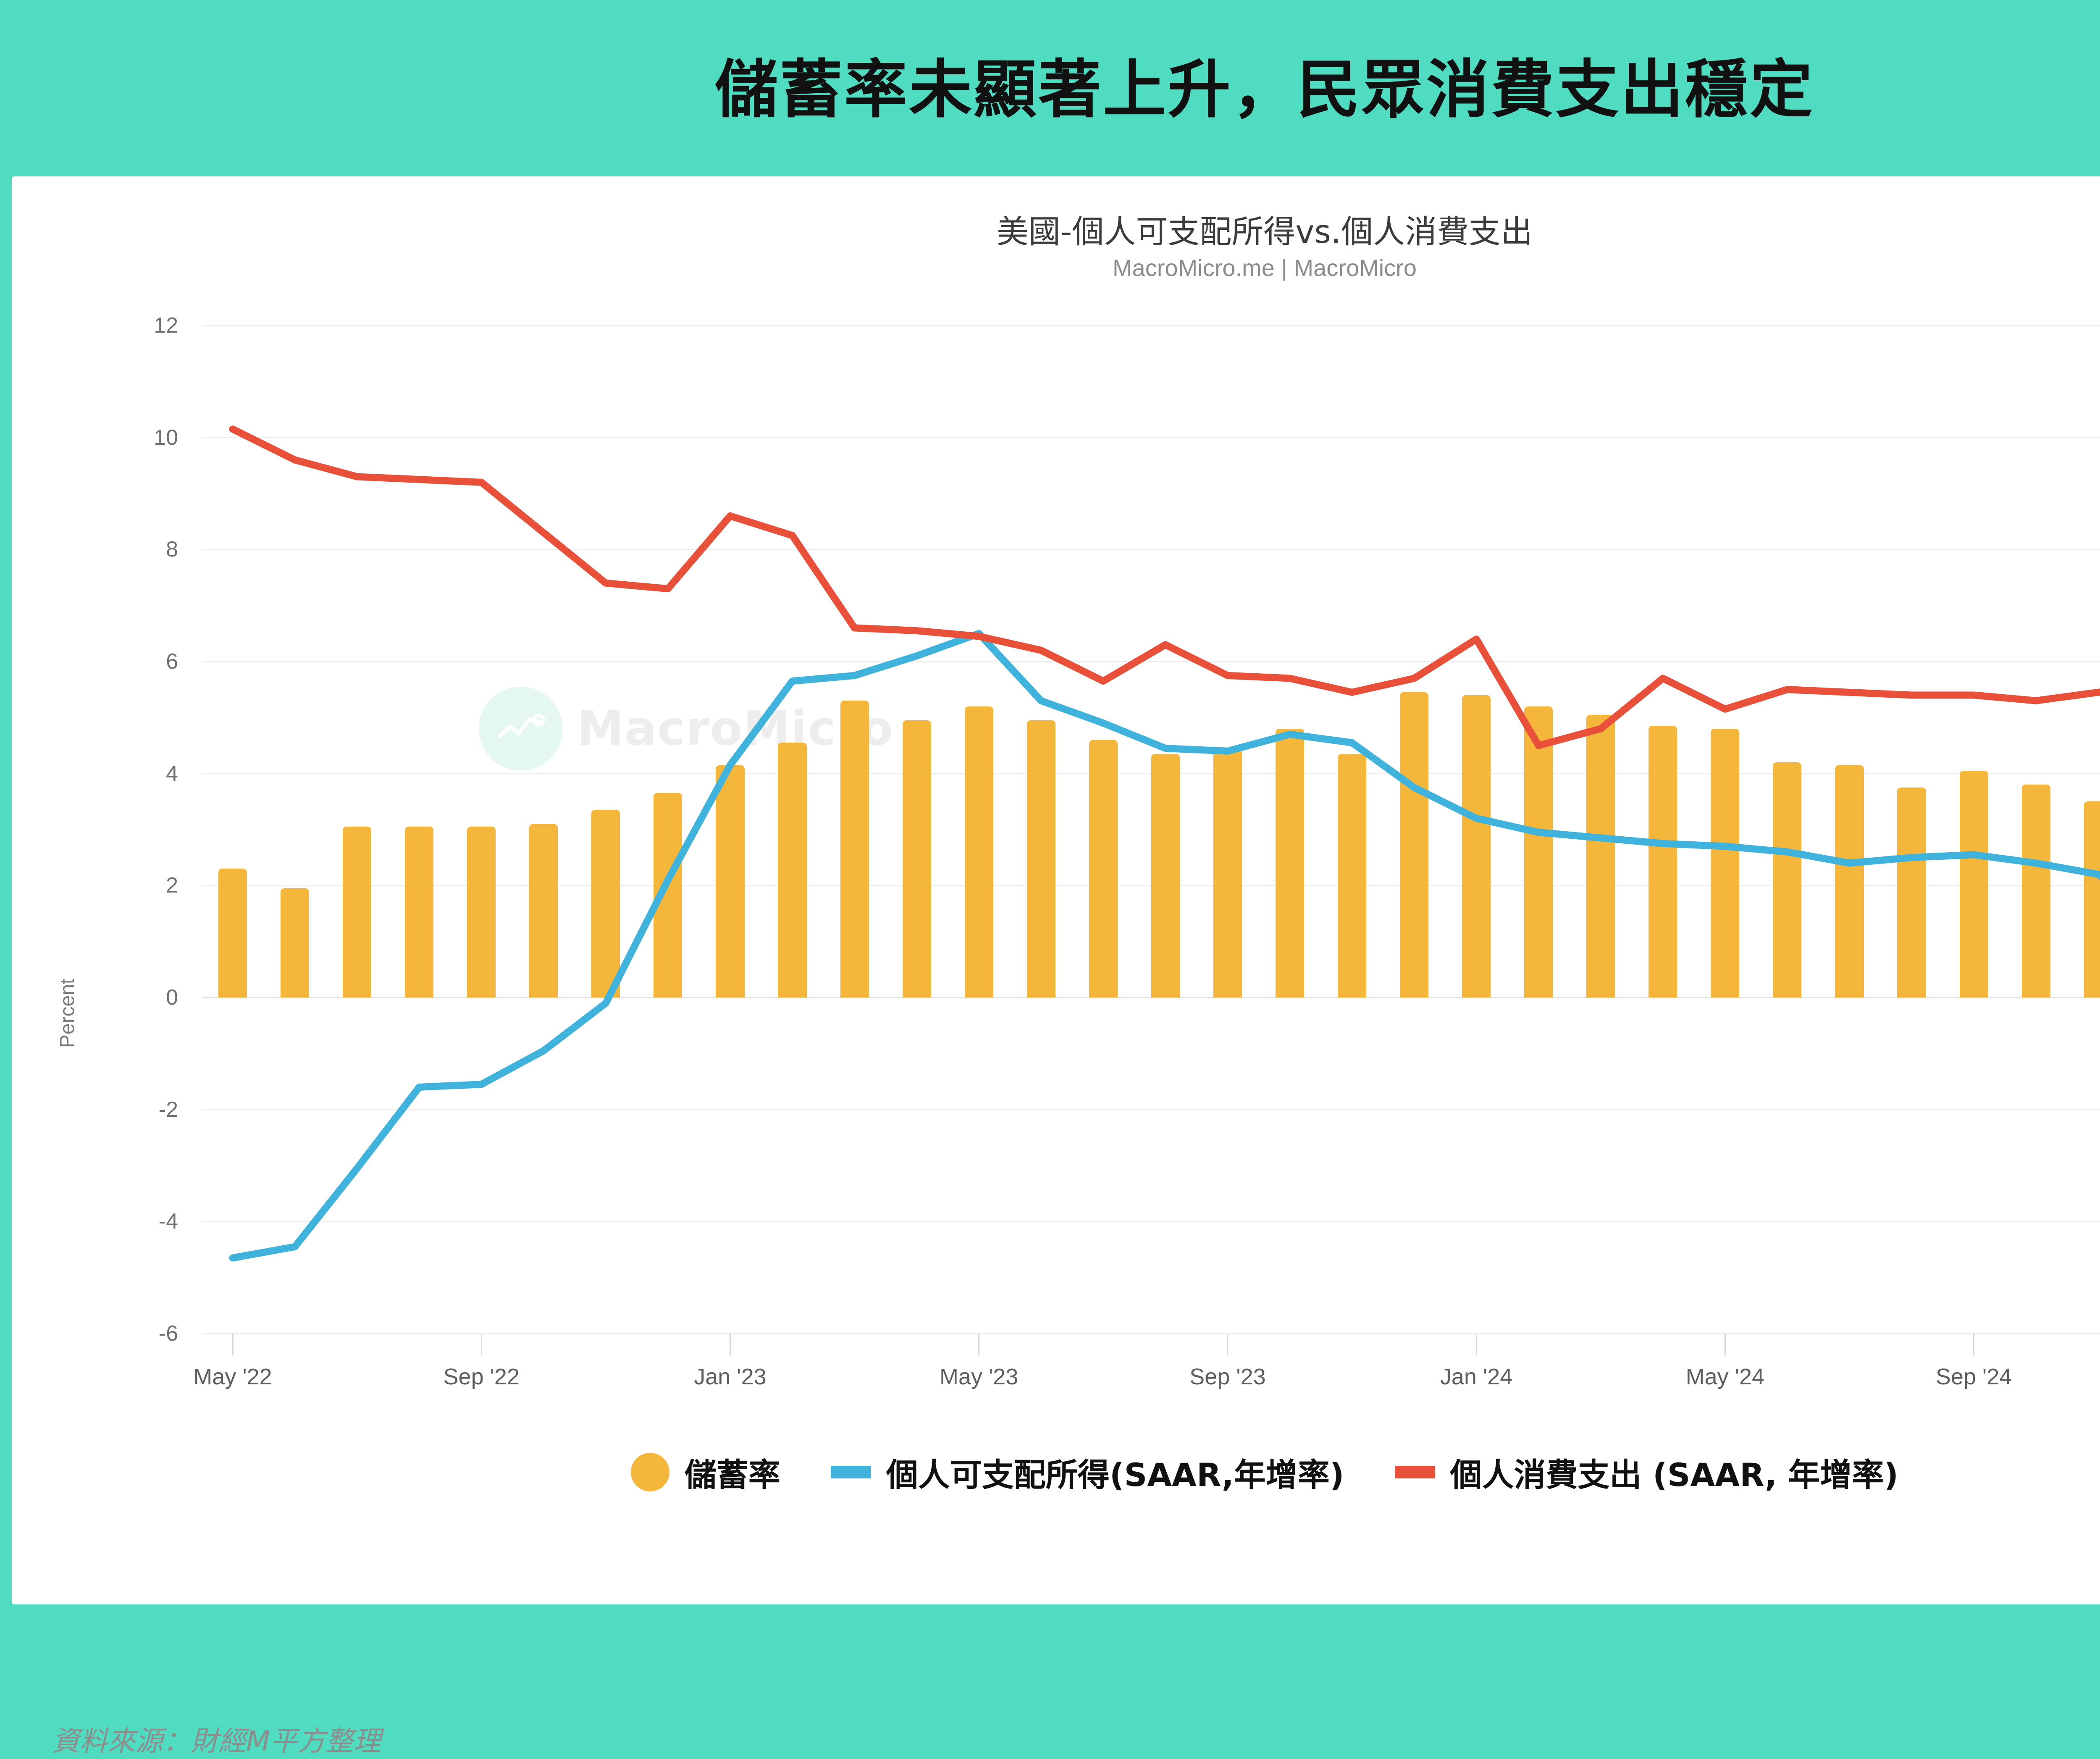  What do you see at coordinates (482, 1377) in the screenshot?
I see `x-axis-tick-label: Sep '22` at bounding box center [482, 1377].